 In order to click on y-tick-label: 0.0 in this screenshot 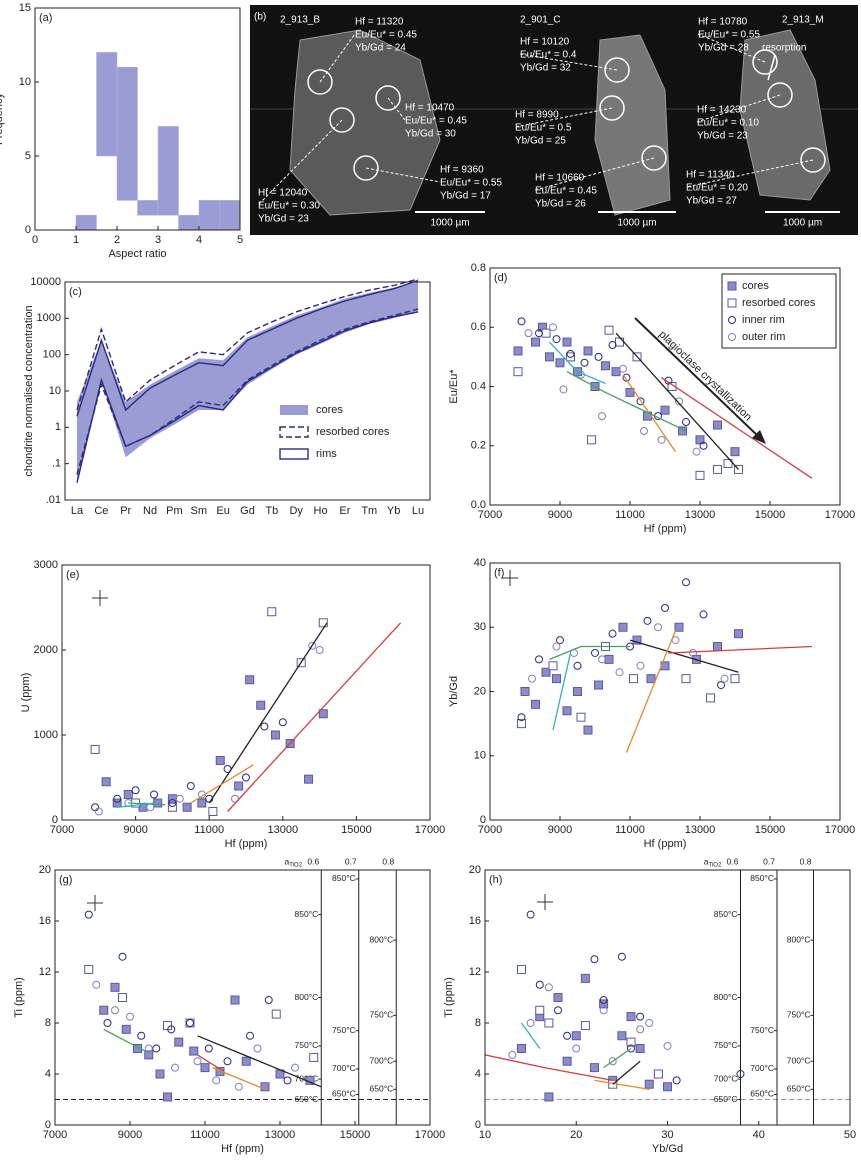, I will do `click(478, 505)`.